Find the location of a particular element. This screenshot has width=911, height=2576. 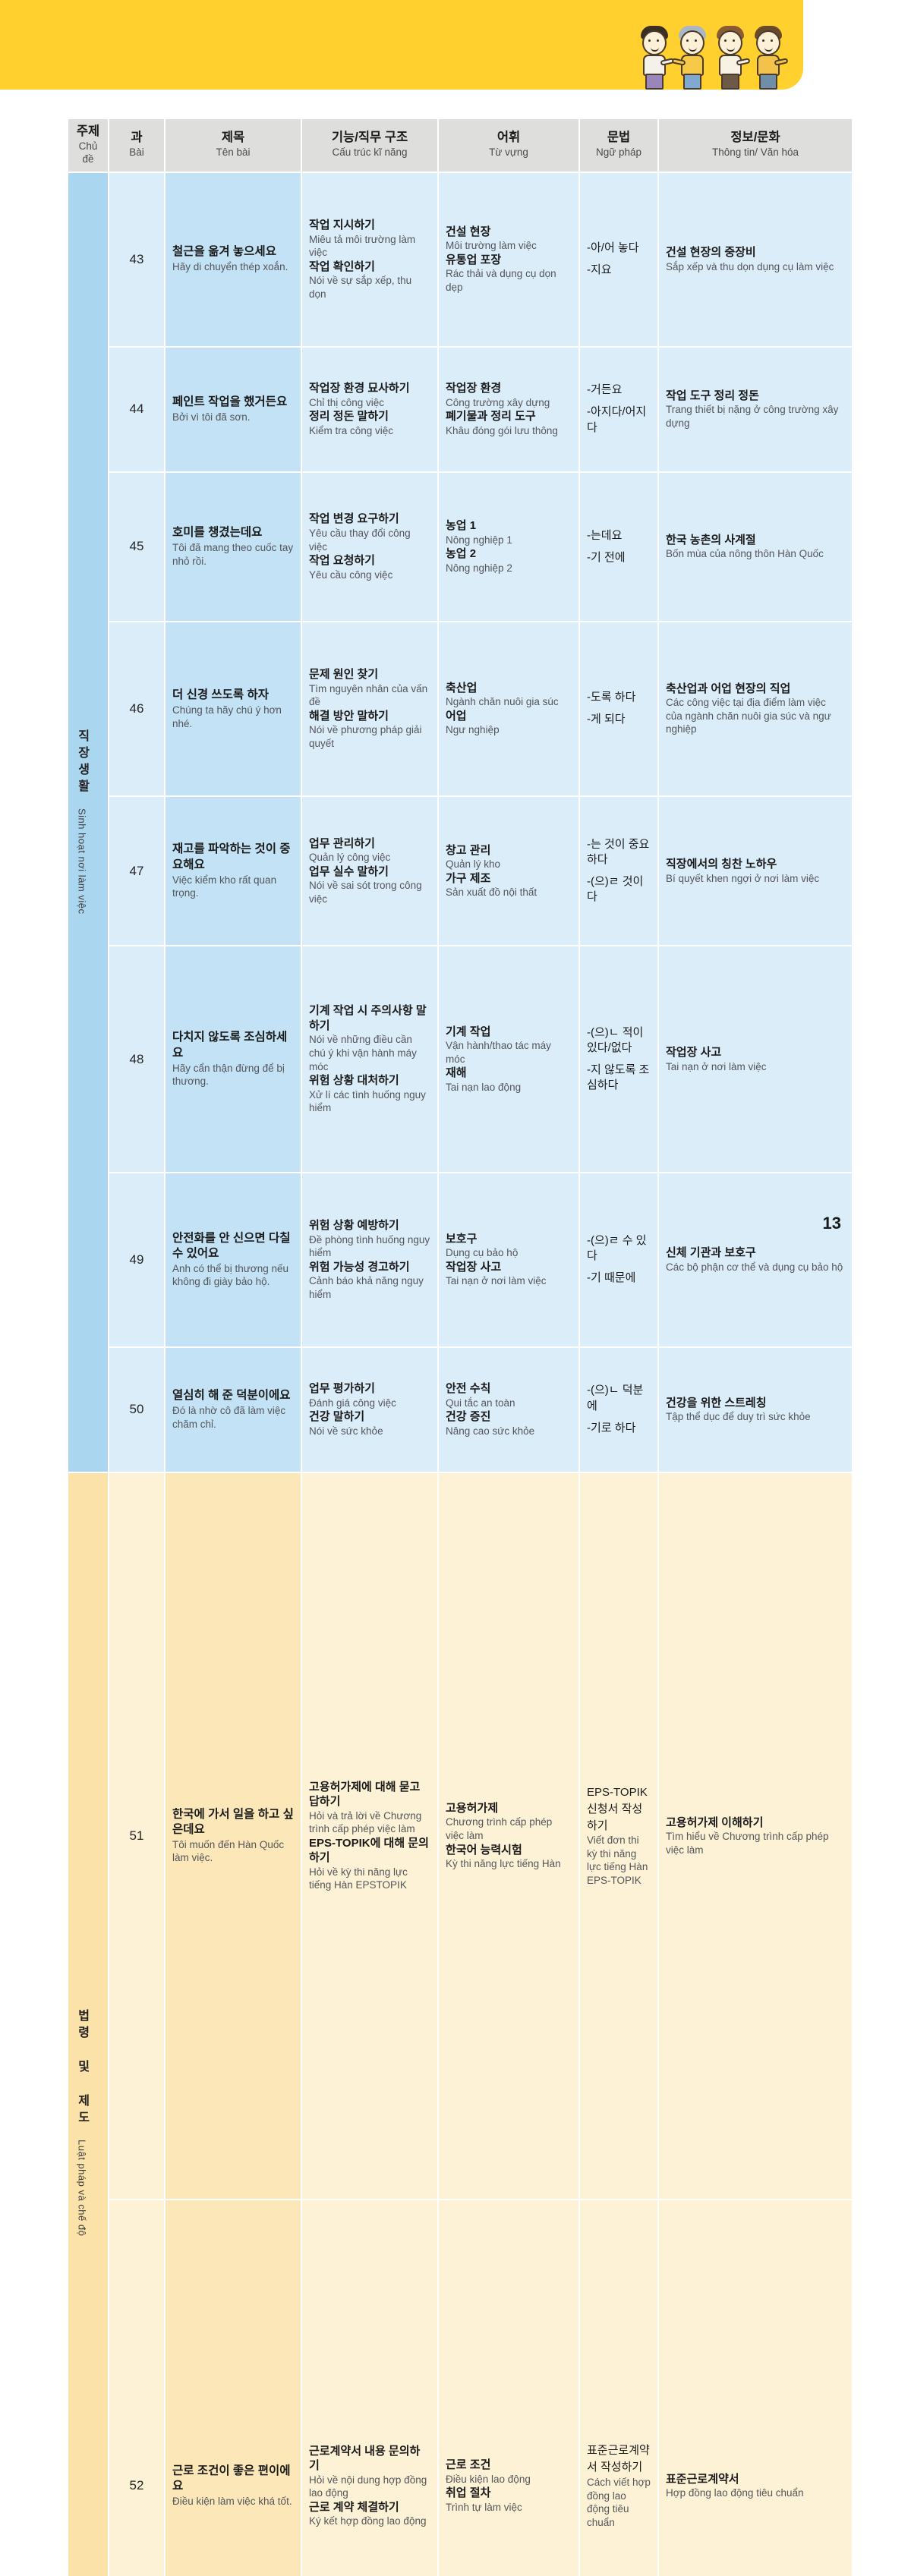

vocabulary-ko: 농업 2 is located at coordinates (509, 554).